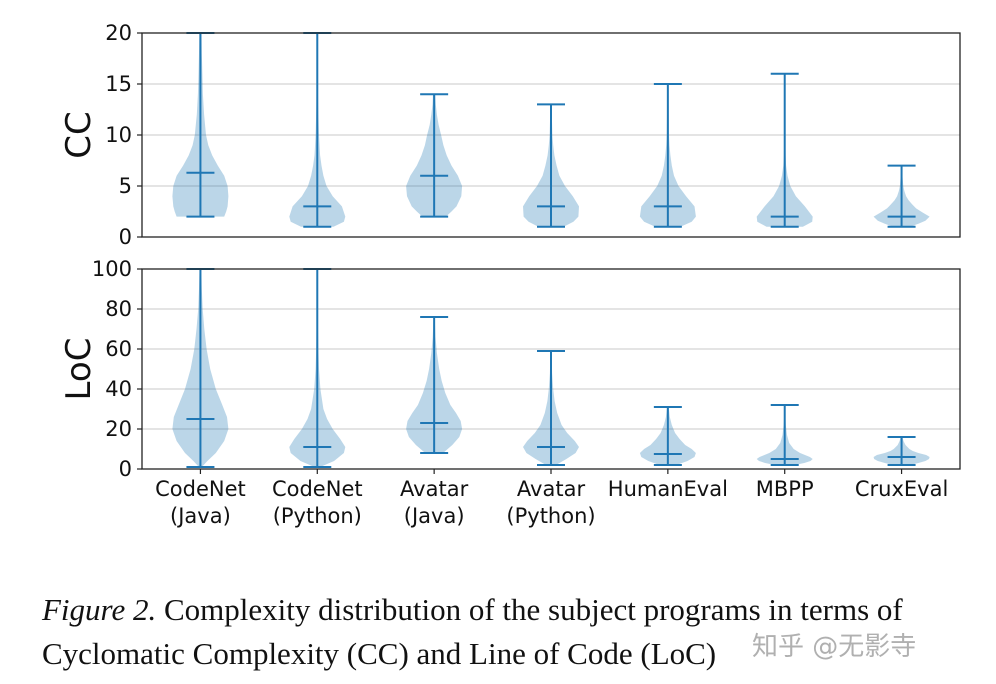 The width and height of the screenshot is (996, 684). I want to click on y-axis-label: CC, so click(79, 134).